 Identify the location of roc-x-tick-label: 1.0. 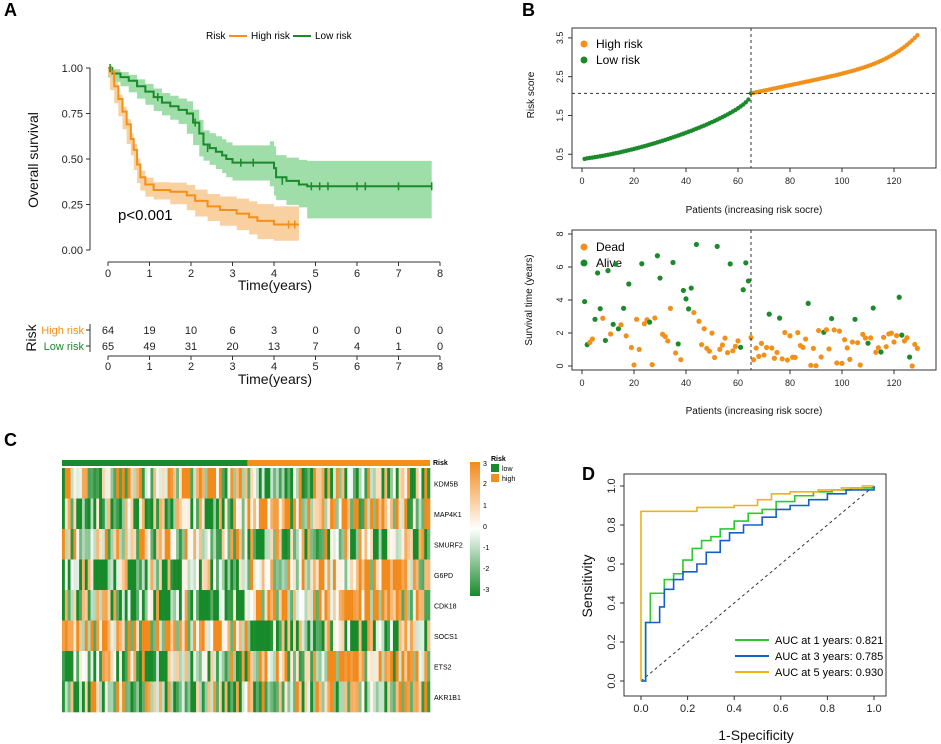
(873, 709).